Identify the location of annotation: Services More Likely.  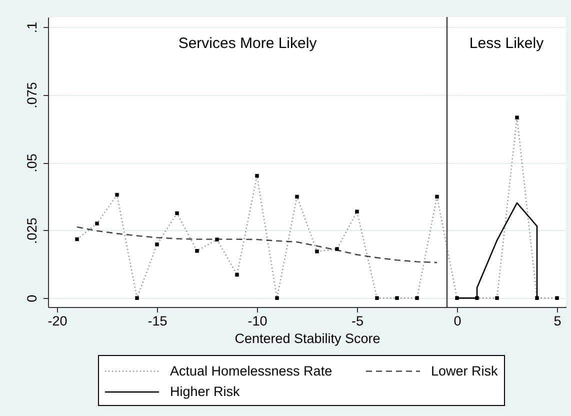
(248, 43).